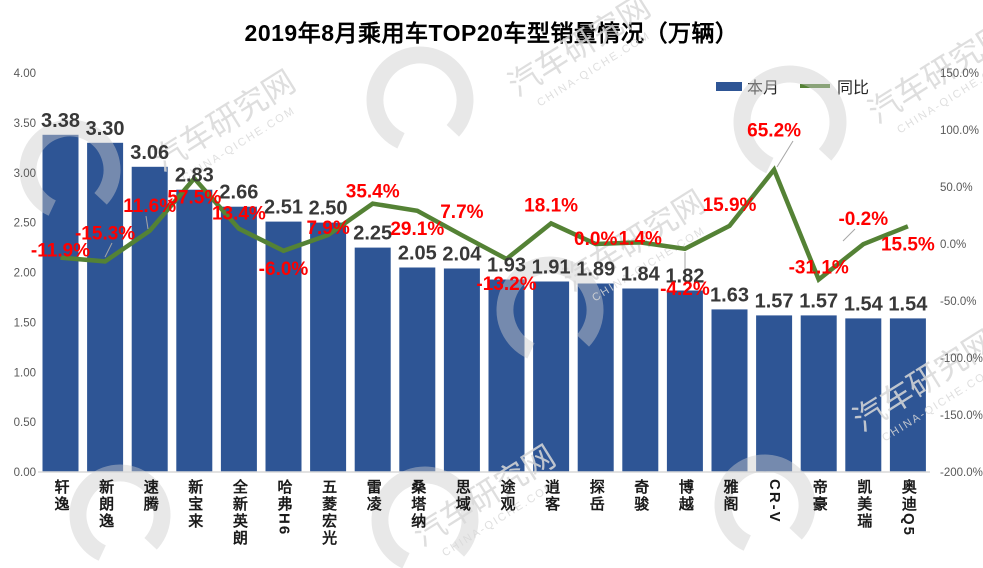 This screenshot has height=568, width=983. Describe the element at coordinates (25, 224) in the screenshot. I see `left-axis-tick: 2.50` at that location.